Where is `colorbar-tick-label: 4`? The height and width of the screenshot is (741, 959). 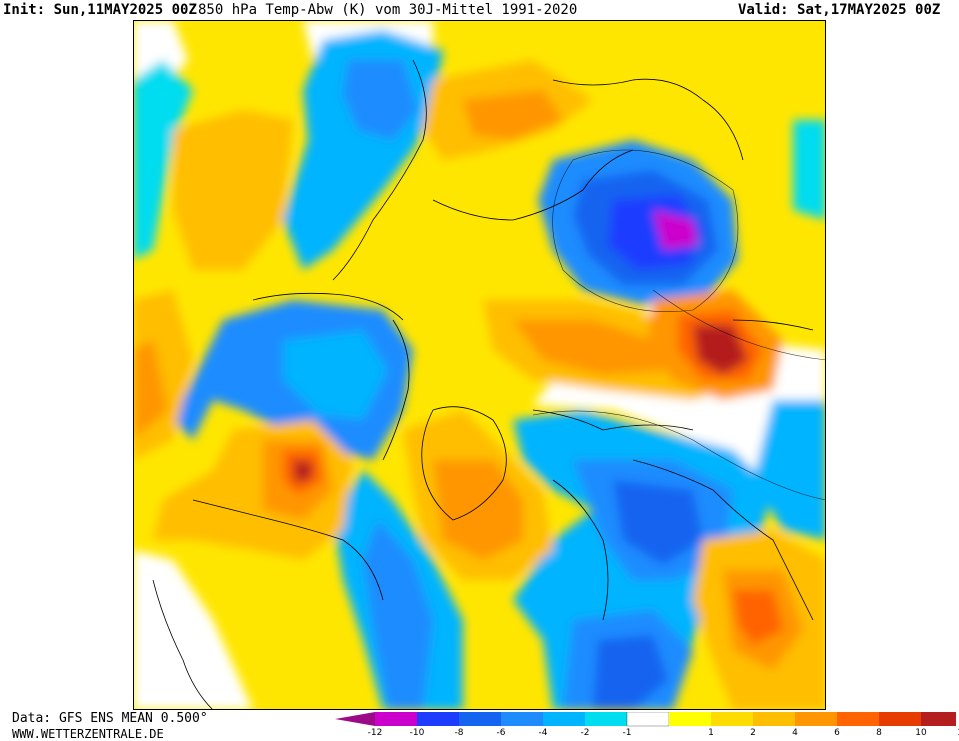 colorbar-tick-label: 4 is located at coordinates (795, 733).